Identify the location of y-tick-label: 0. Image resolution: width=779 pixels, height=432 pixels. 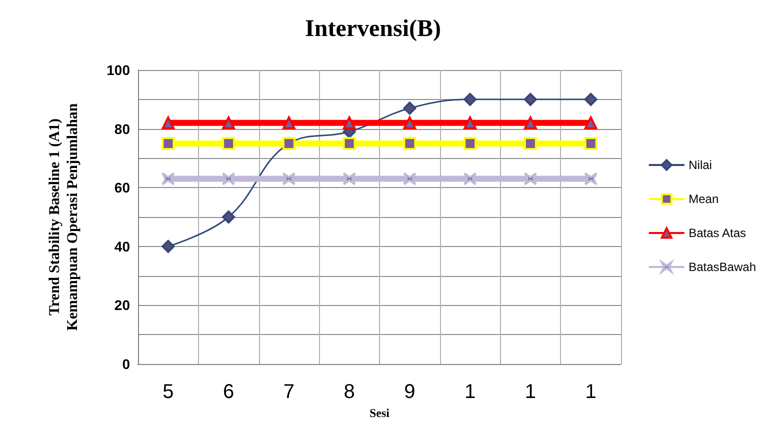
(126, 364).